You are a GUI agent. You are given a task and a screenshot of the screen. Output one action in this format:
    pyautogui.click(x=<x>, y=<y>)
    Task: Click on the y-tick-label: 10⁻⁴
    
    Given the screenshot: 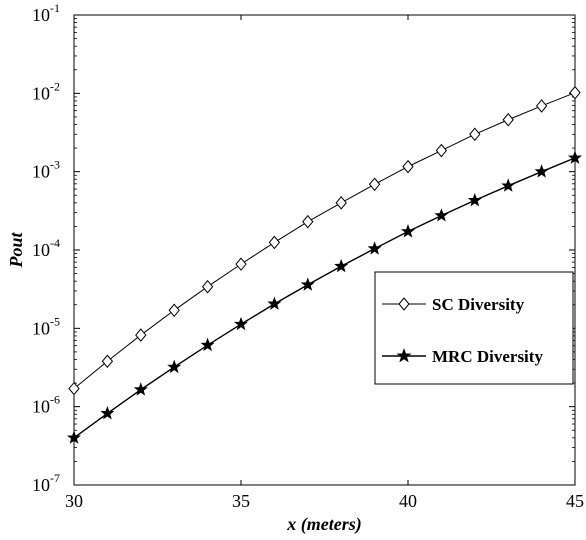 What is the action you would take?
    pyautogui.click(x=46, y=248)
    